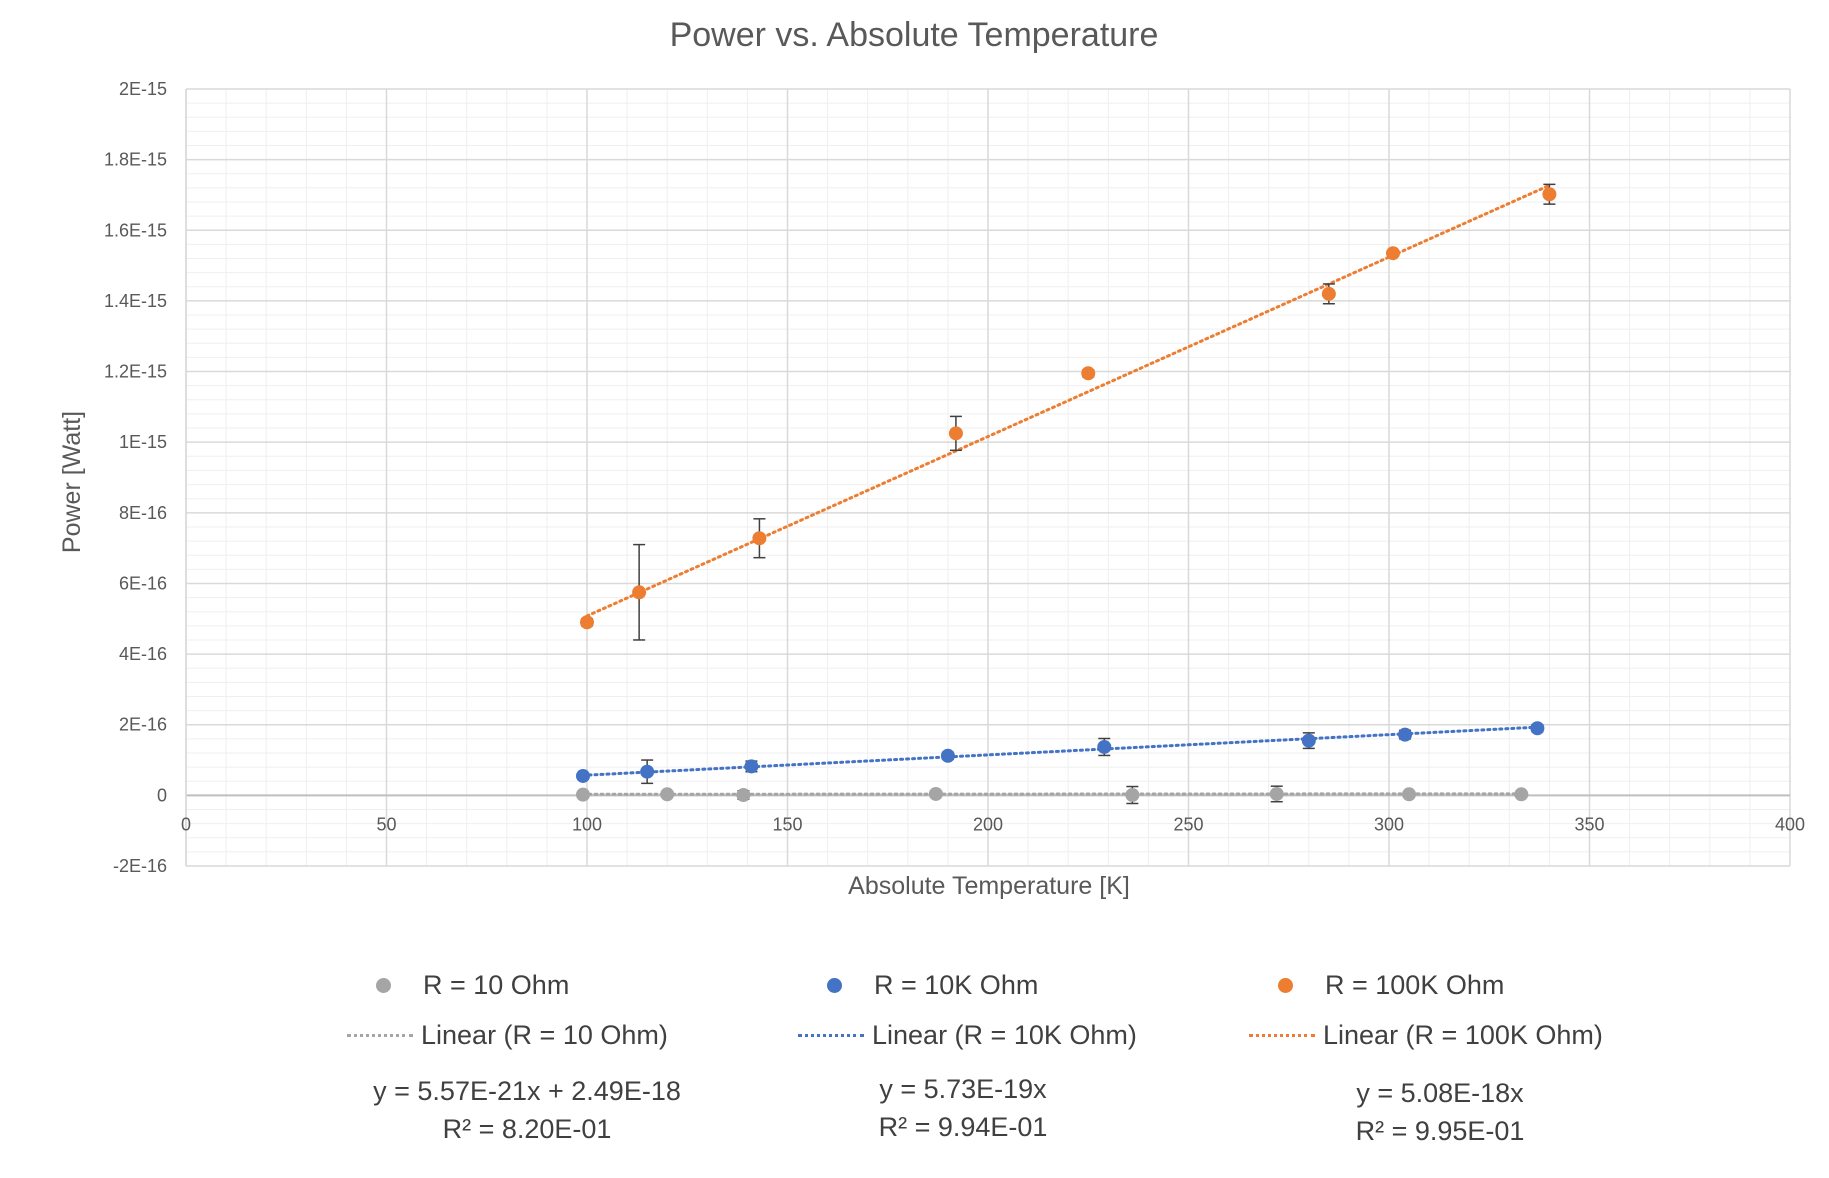 This screenshot has width=1829, height=1178. I want to click on legend-label: Linear (R = 10K Ohm), so click(1004, 1034).